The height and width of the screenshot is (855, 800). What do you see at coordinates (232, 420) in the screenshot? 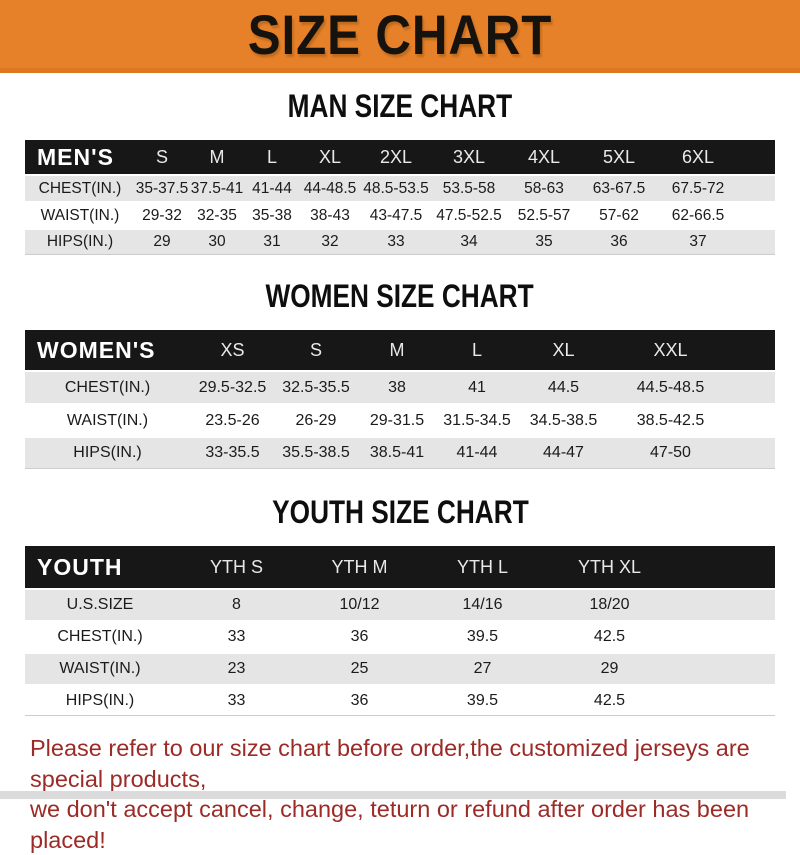
I see `table-cell: 23.5-26` at bounding box center [232, 420].